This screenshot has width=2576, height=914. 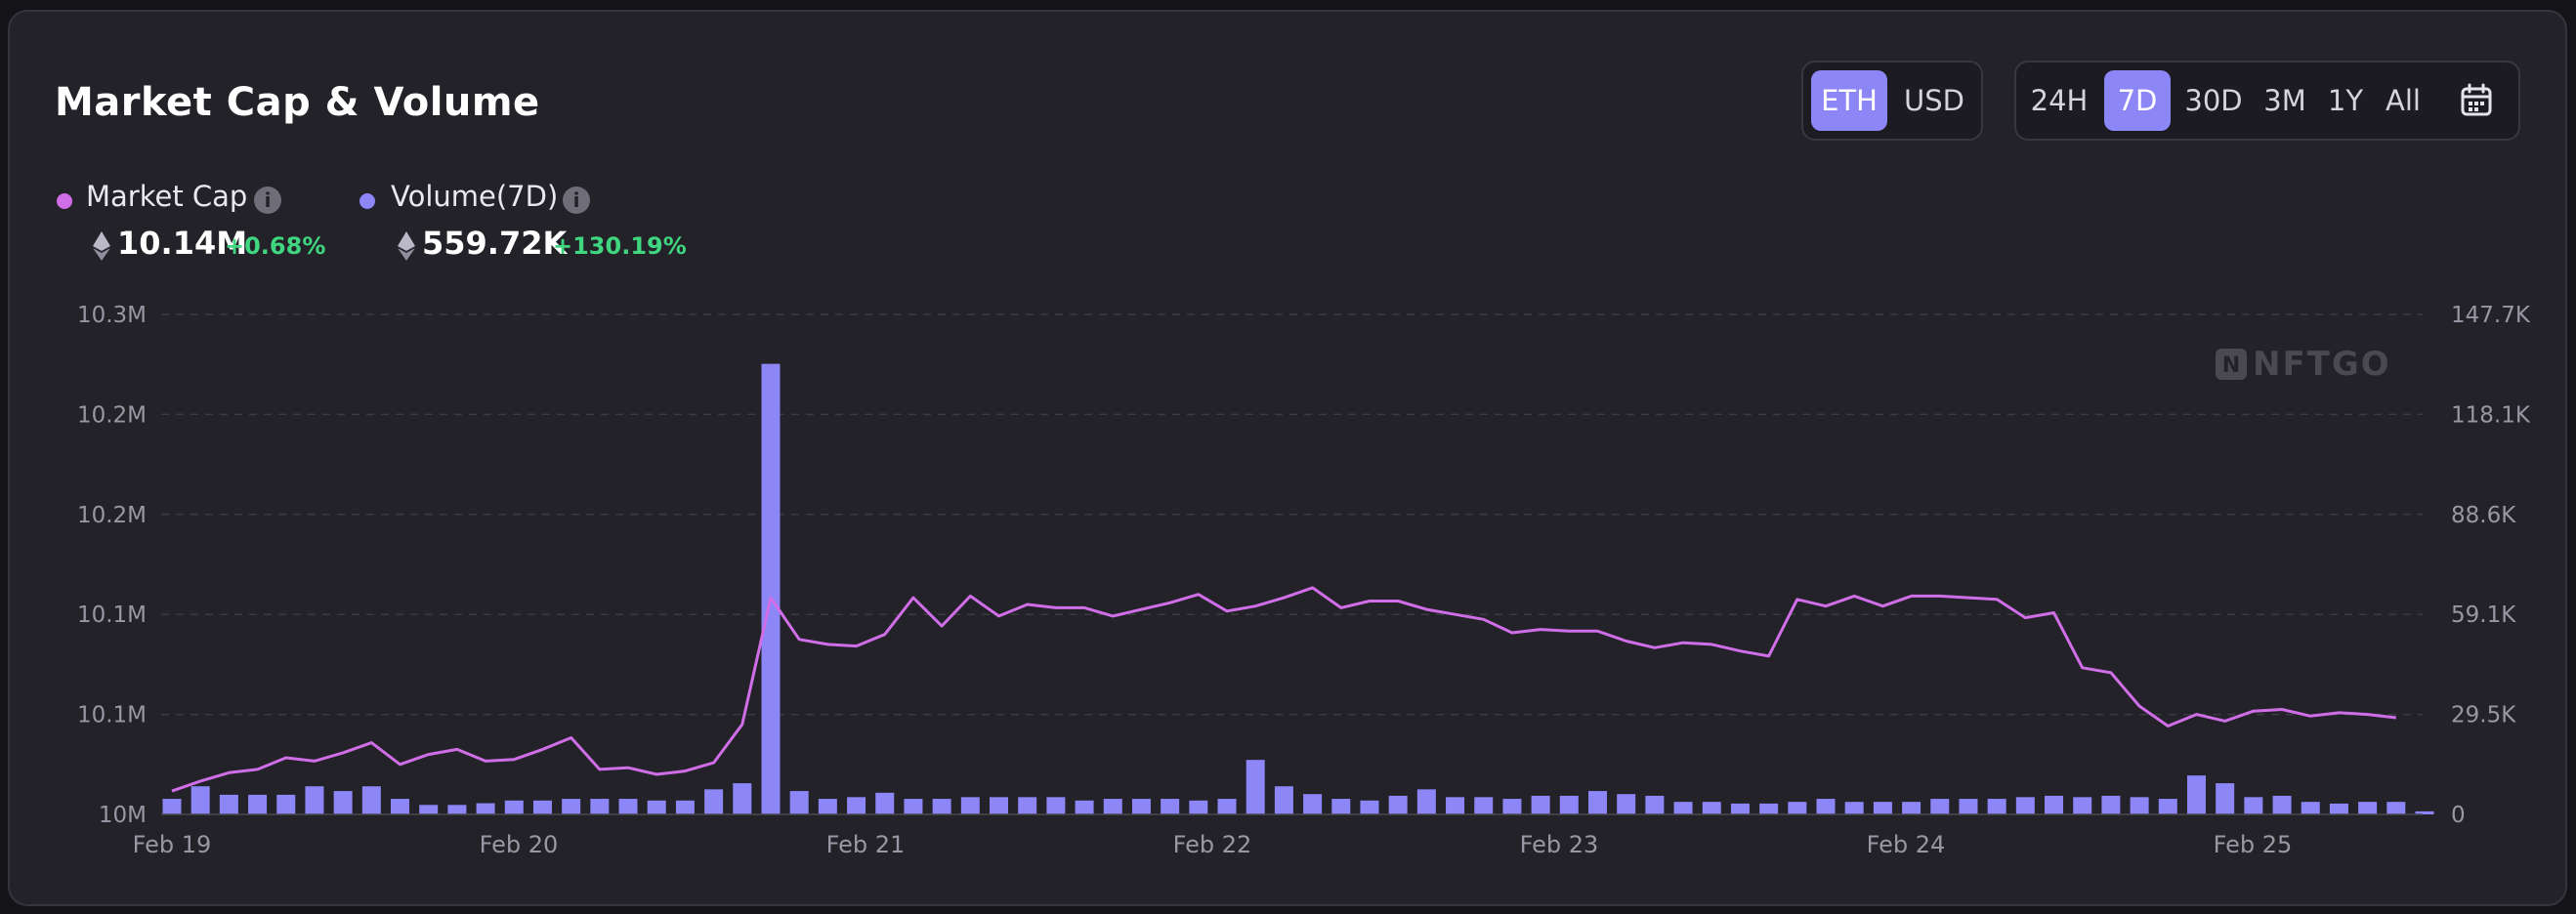 I want to click on volume-info-icon: i, so click(x=576, y=201).